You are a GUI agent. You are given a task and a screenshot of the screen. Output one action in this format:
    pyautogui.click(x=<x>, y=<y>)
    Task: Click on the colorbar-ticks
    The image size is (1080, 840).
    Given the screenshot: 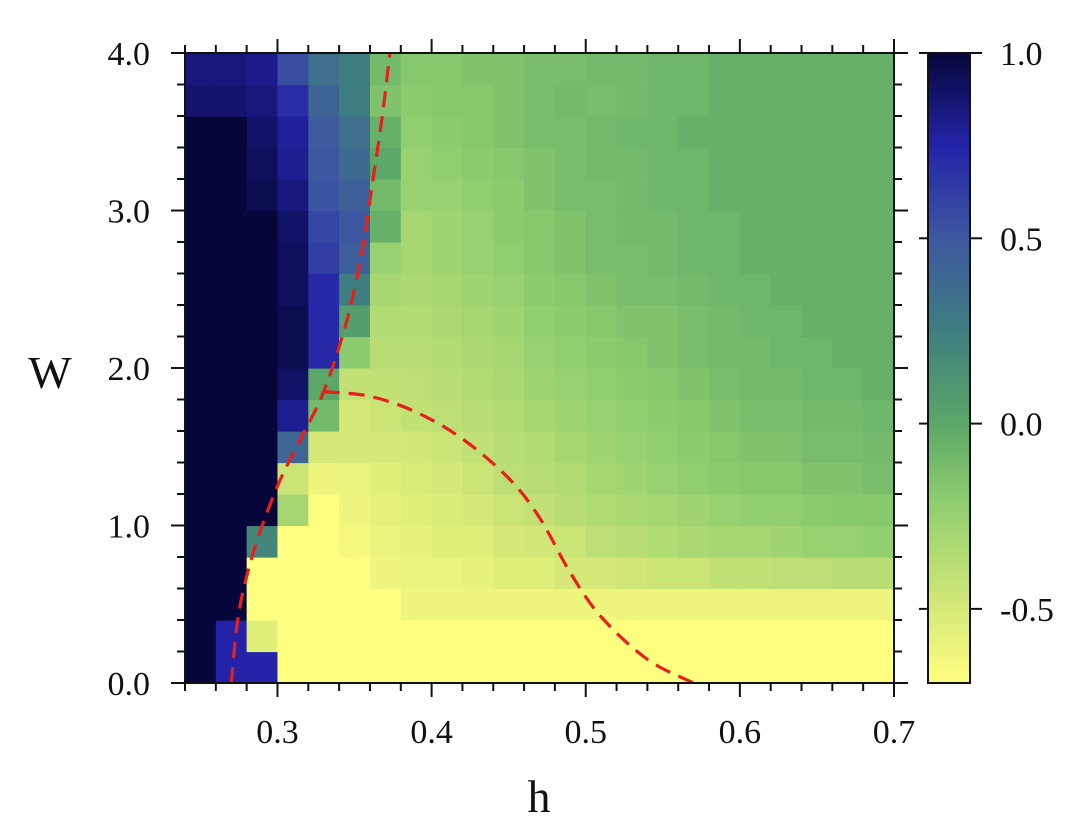 What is the action you would take?
    pyautogui.click(x=950, y=331)
    